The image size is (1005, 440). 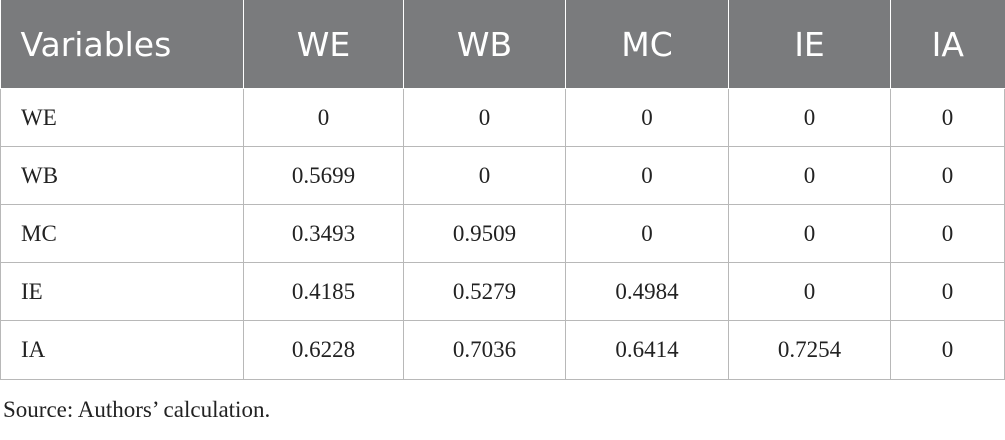 I want to click on row-label-cell: MC, so click(x=122, y=233).